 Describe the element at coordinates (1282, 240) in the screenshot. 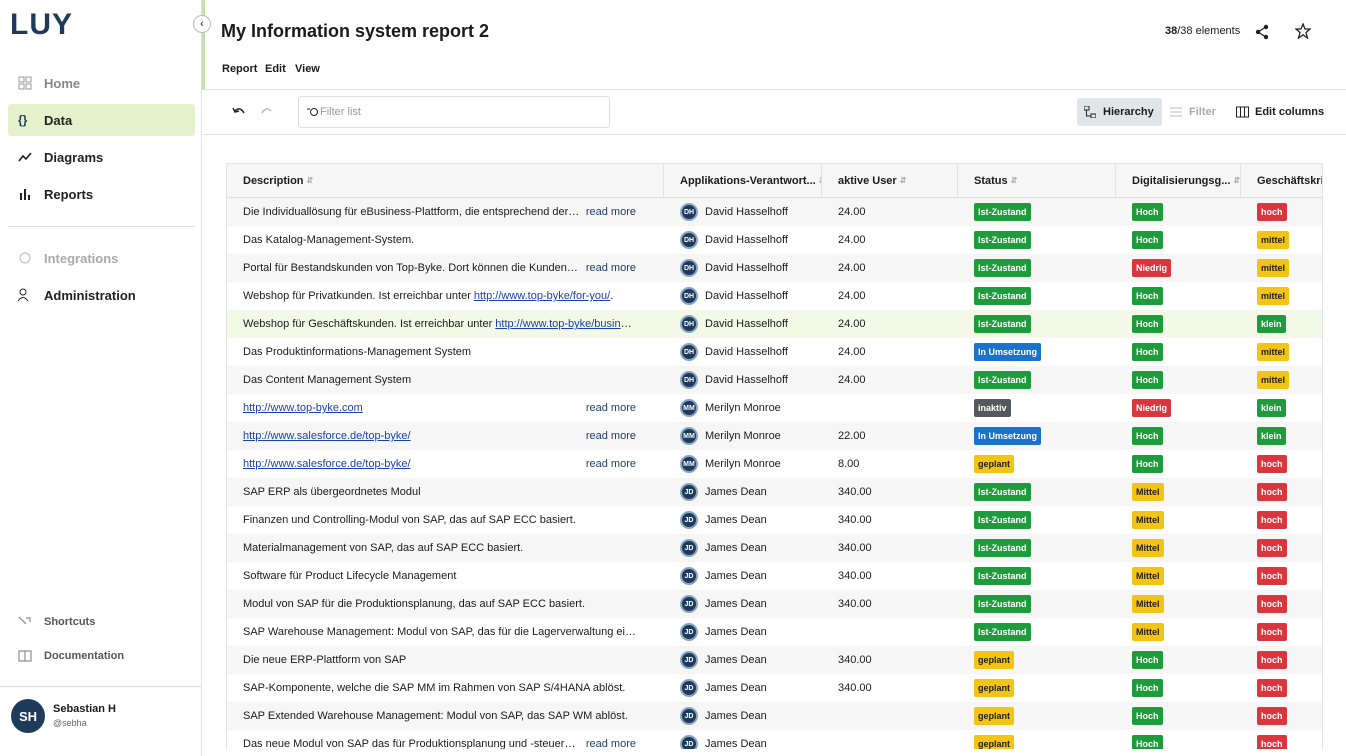

I see `criticality-badge-cell: mittel` at that location.